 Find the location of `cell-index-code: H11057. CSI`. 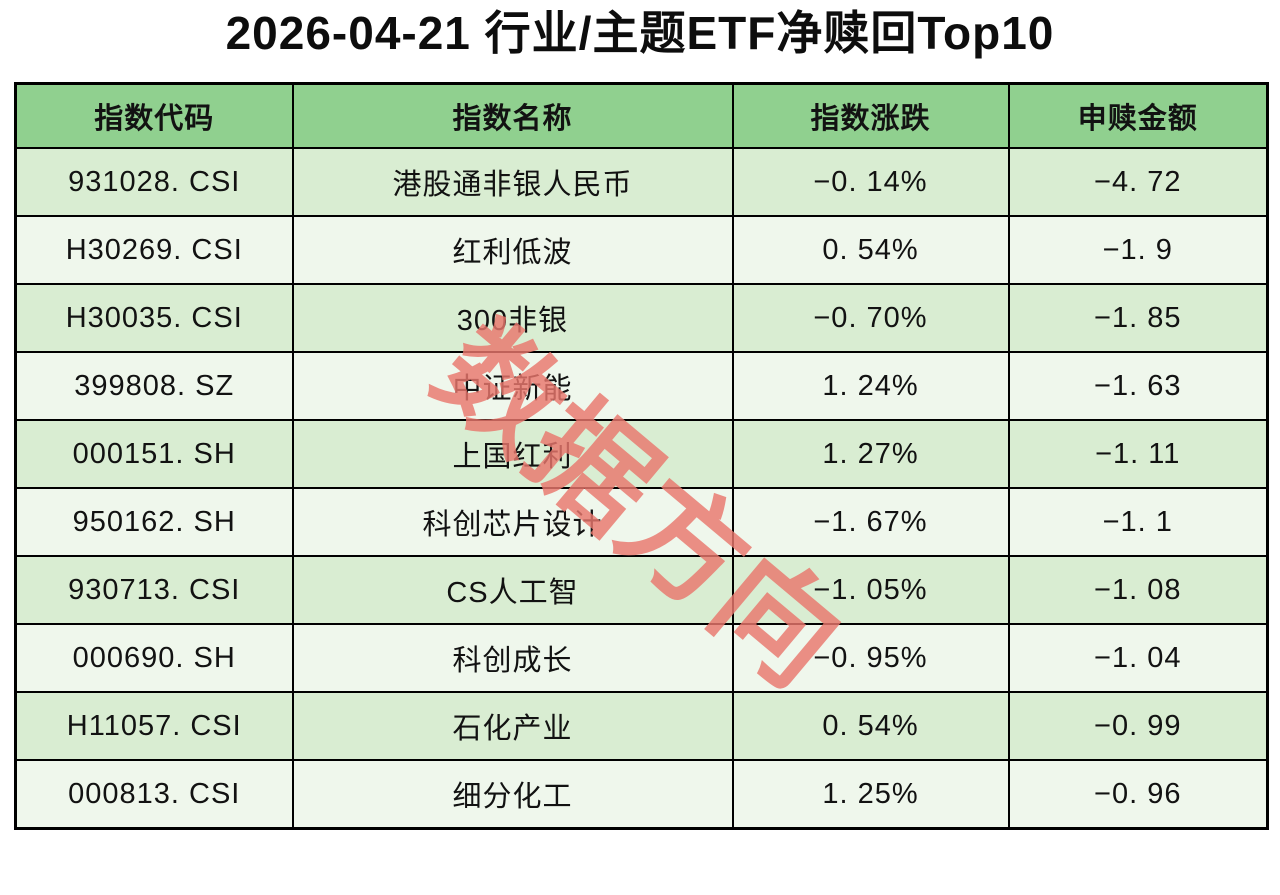

cell-index-code: H11057. CSI is located at coordinates (154, 726).